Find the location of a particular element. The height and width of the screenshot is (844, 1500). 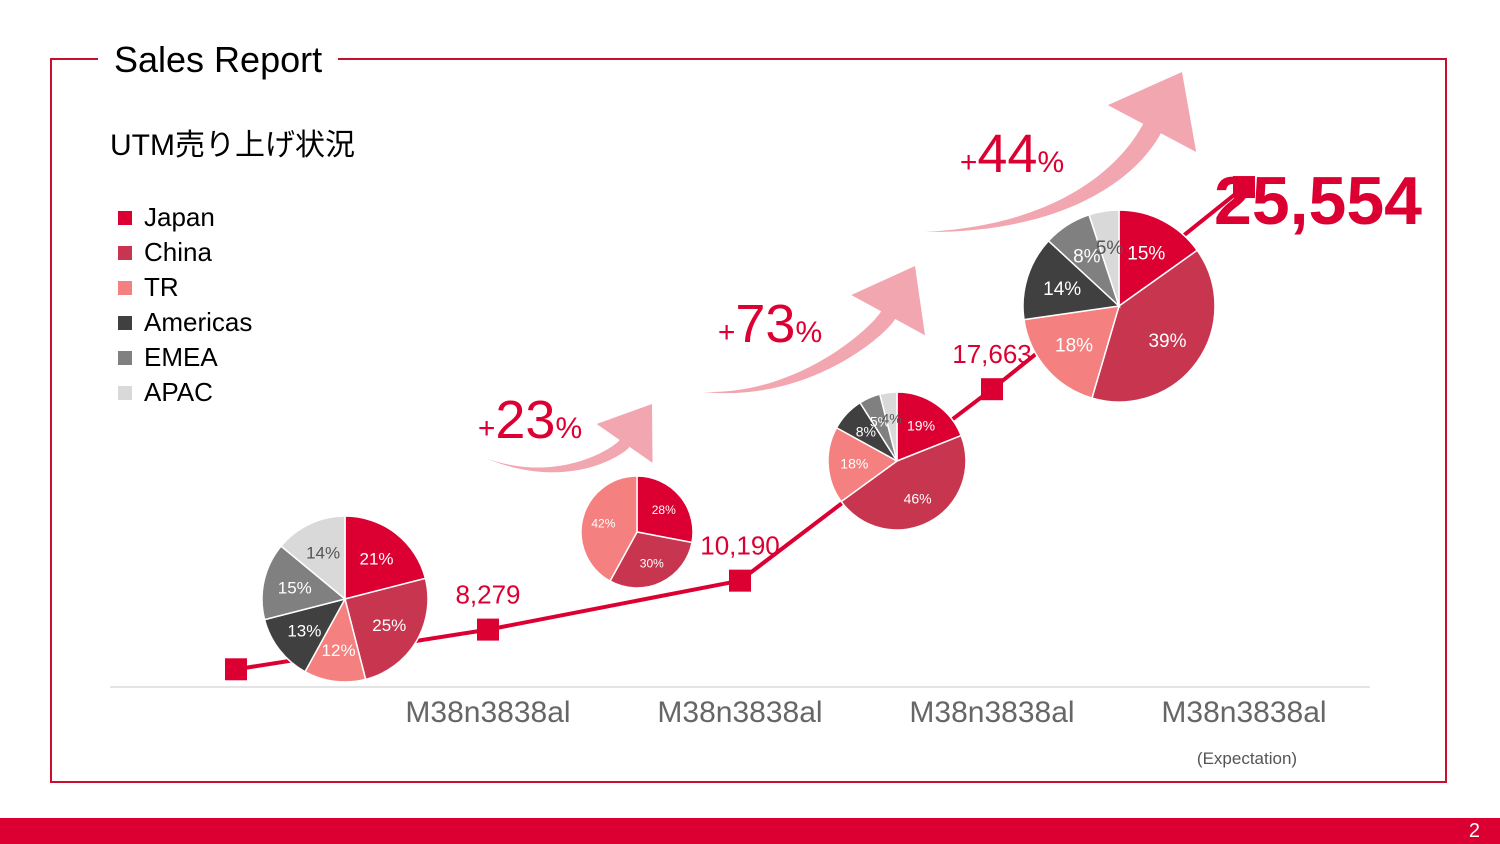

pie-2-slice-tr is located at coordinates (863, 464).